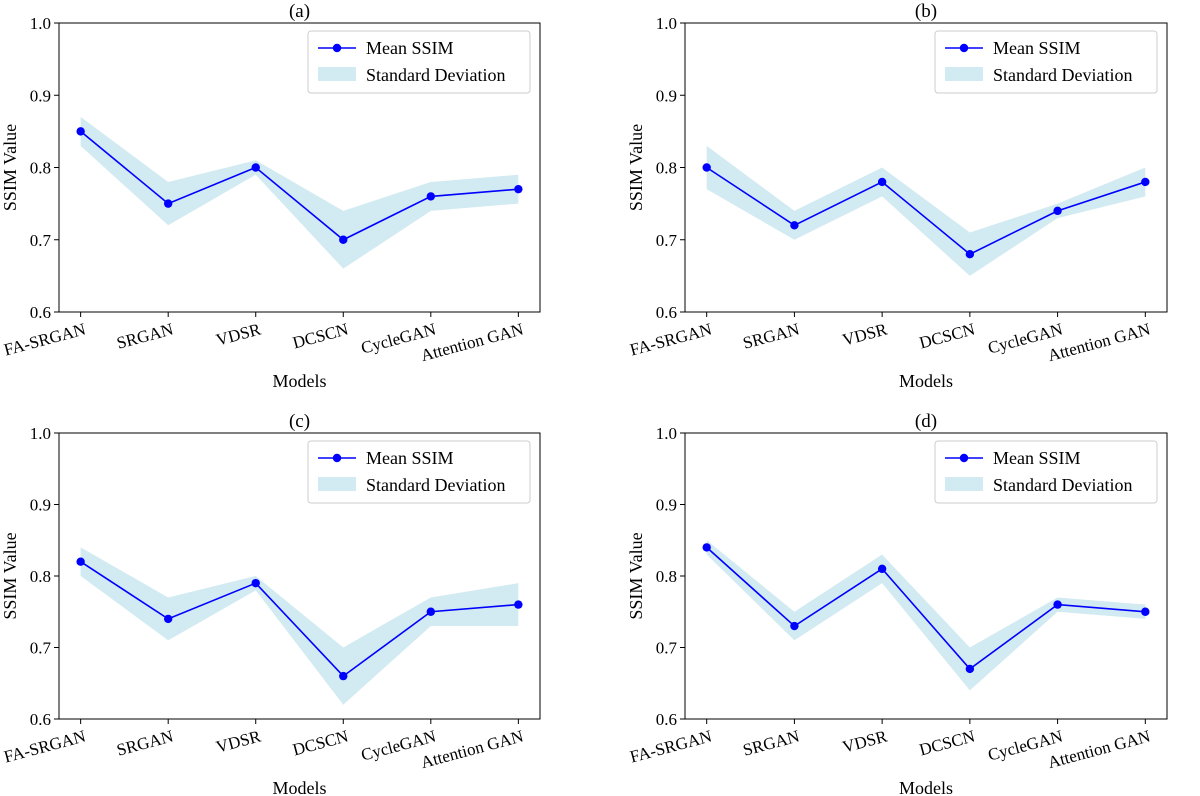  Describe the element at coordinates (926, 11) in the screenshot. I see `panel-title: (b)` at that location.